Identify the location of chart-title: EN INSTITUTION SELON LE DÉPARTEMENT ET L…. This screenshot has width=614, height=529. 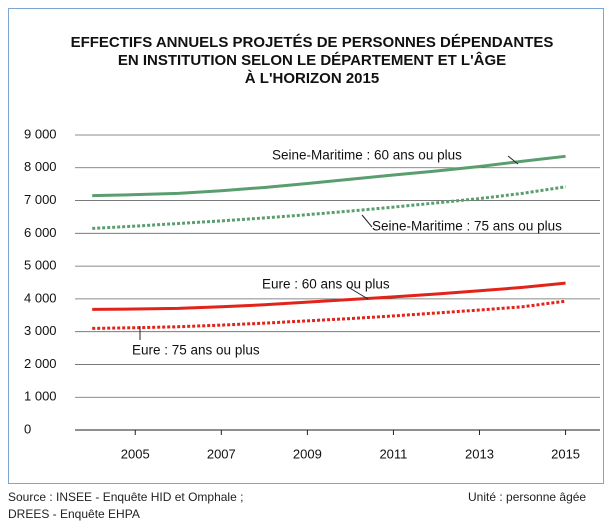
(312, 60).